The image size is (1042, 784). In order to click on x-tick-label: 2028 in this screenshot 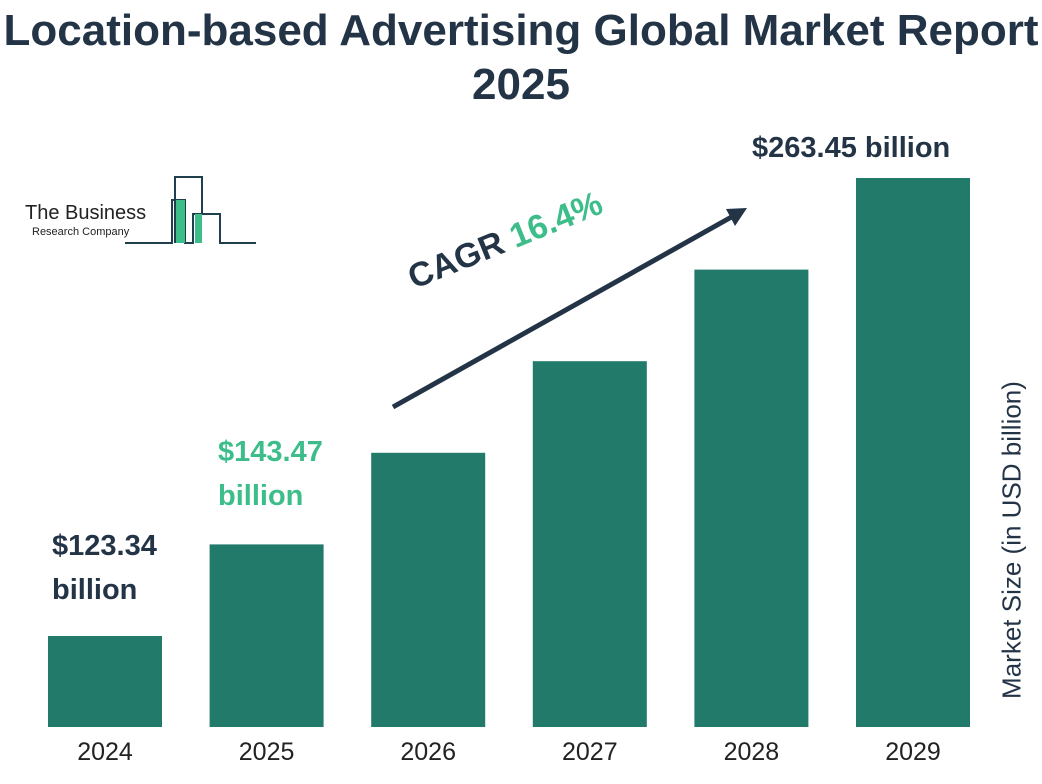, I will do `click(752, 752)`.